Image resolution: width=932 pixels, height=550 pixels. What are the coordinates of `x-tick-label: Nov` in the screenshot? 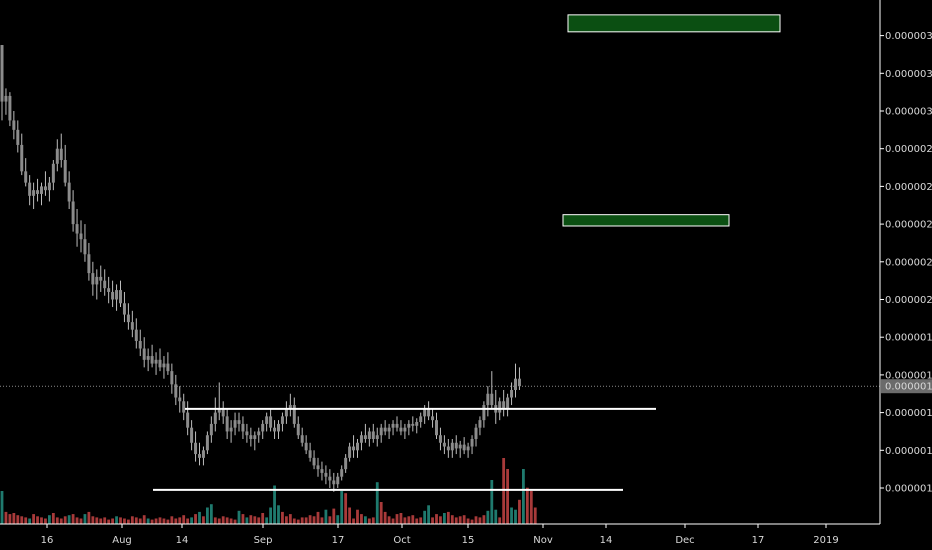 It's located at (543, 540).